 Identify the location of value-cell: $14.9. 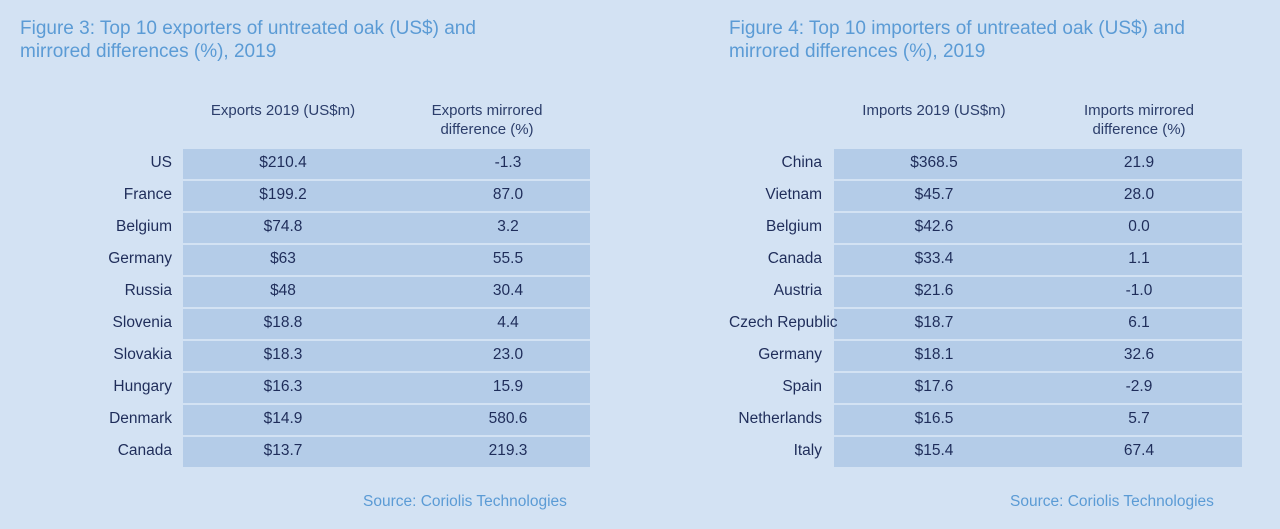
(283, 418).